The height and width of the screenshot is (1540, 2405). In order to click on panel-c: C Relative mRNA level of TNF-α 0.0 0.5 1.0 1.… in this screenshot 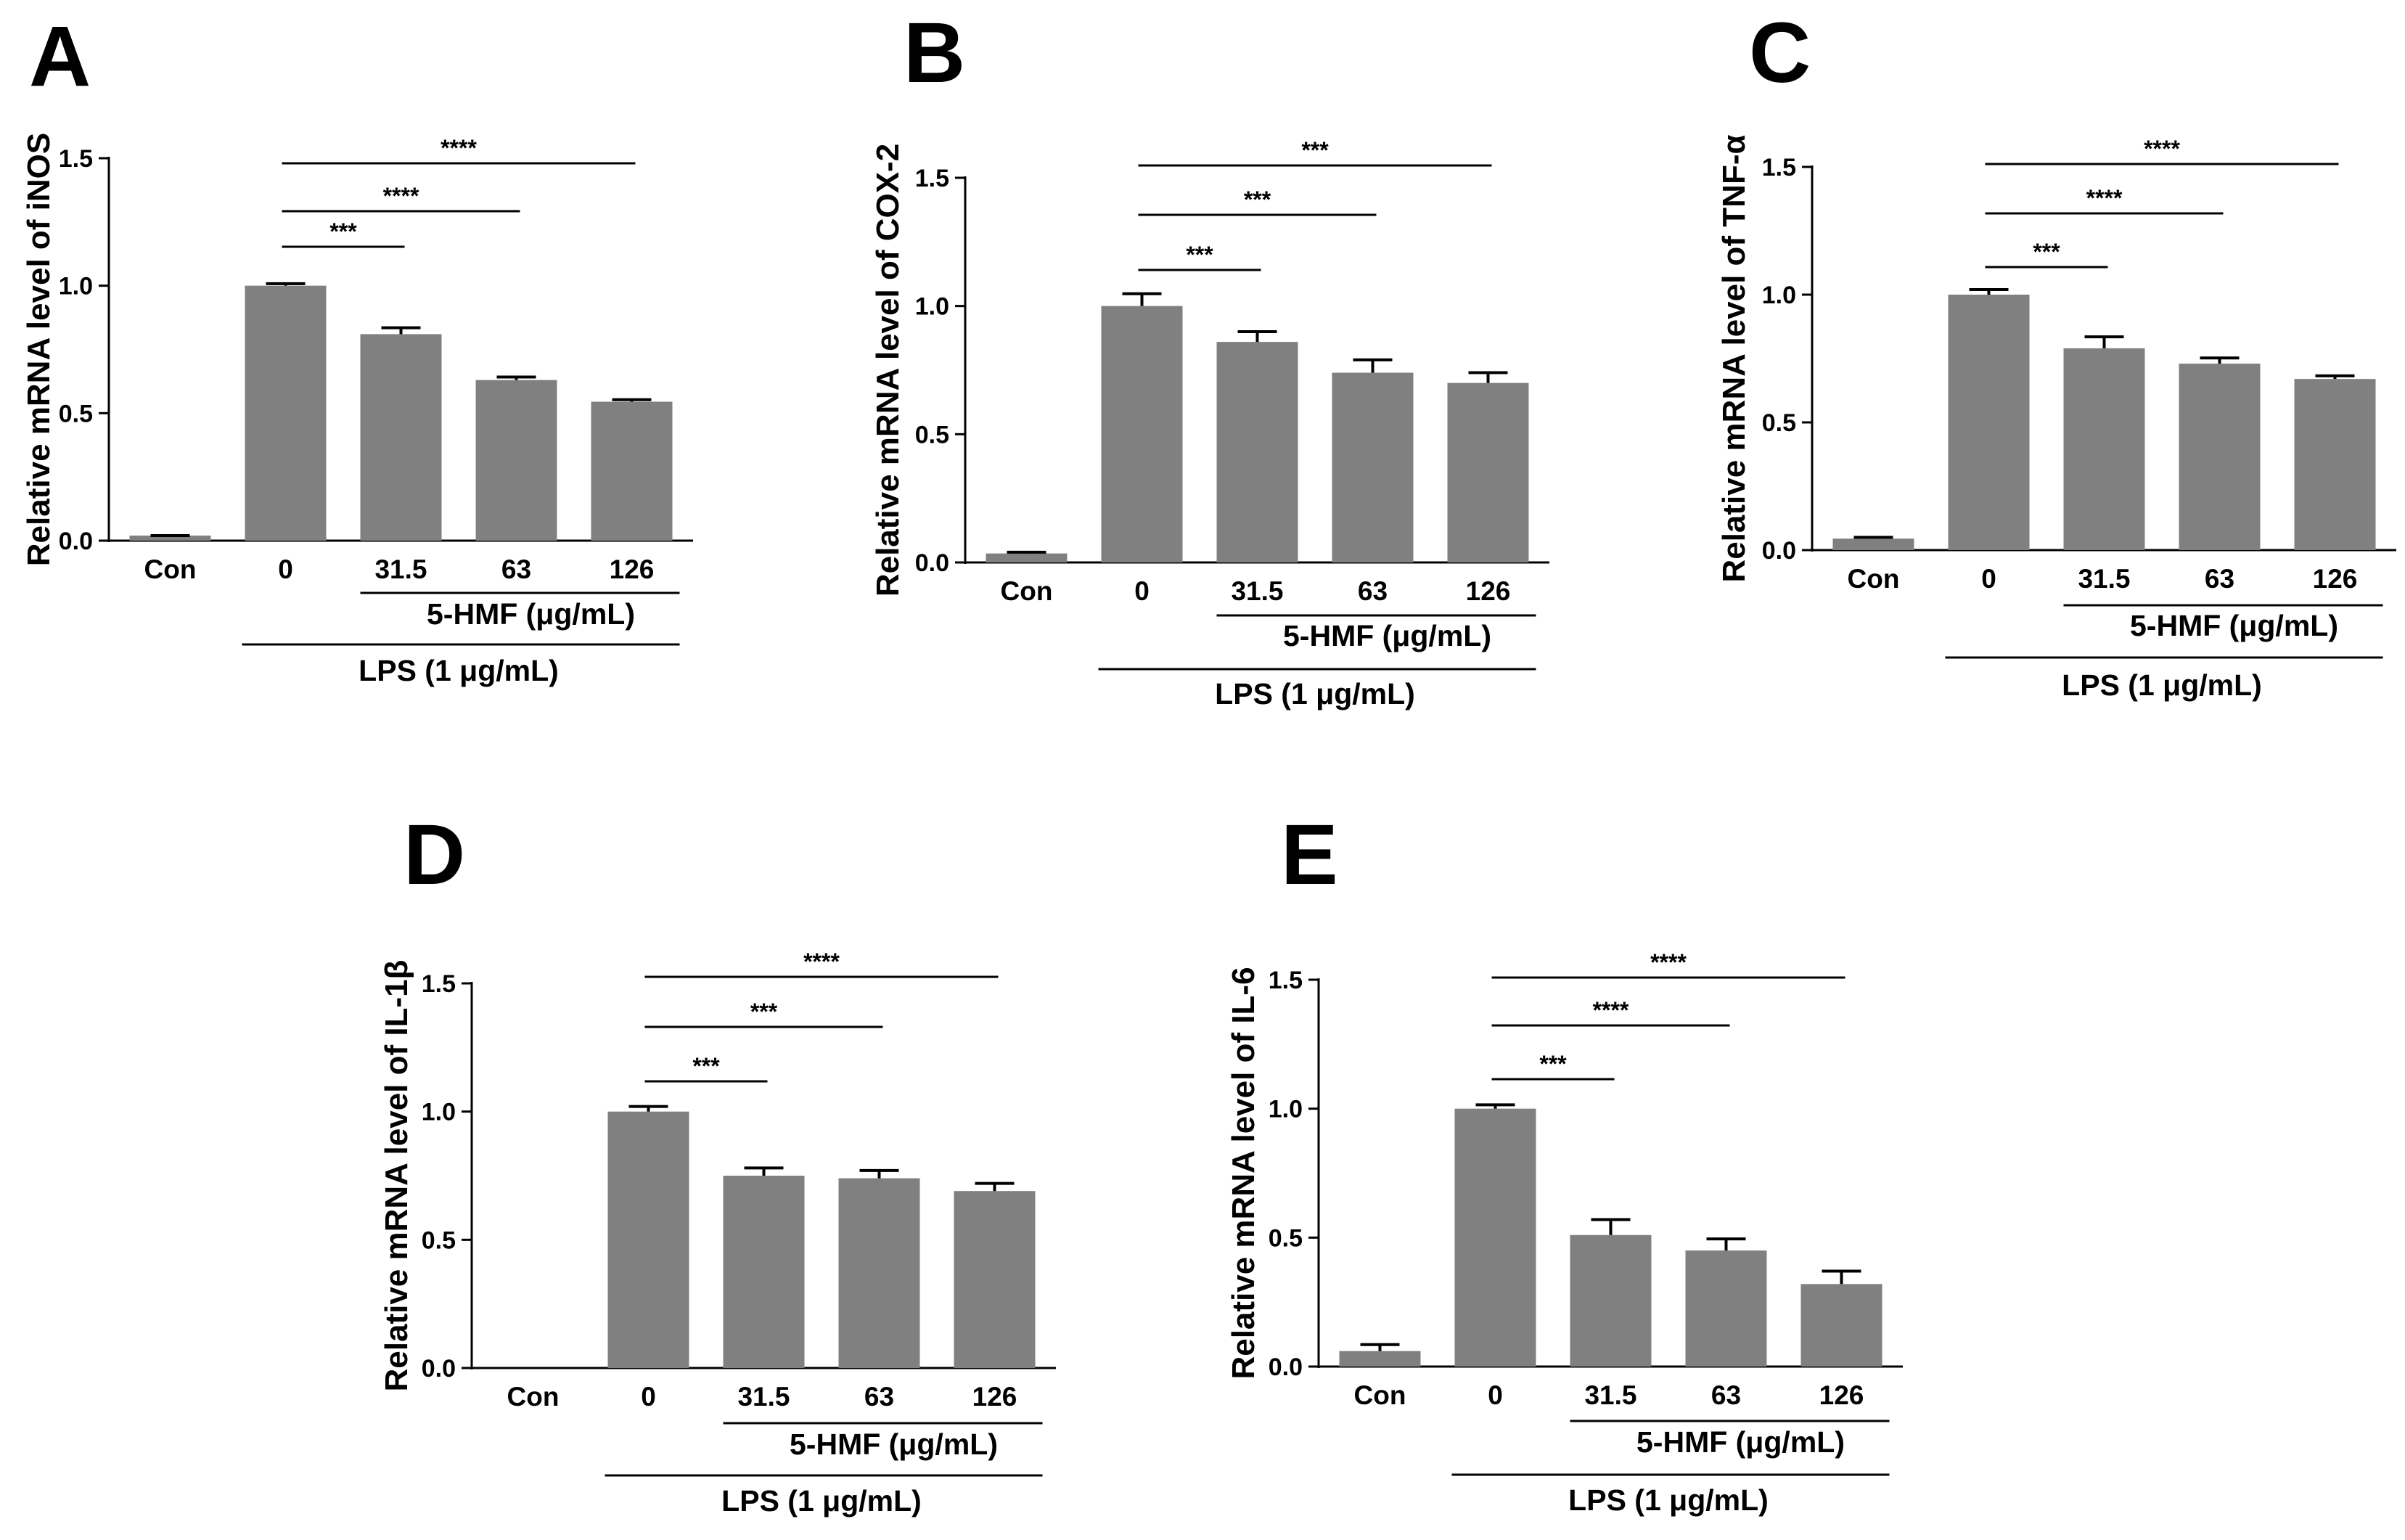, I will do `click(2056, 353)`.